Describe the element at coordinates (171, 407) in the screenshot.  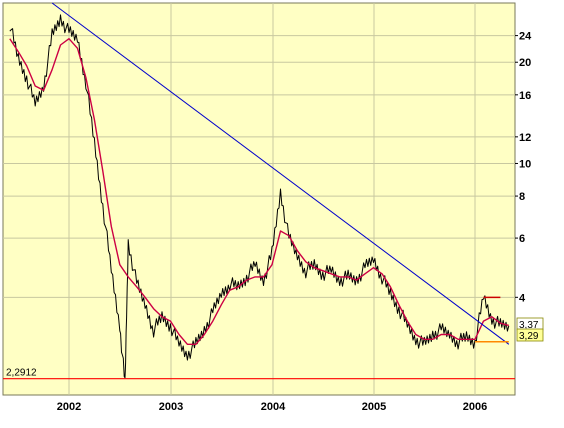
I see `x-tick-label: 2003` at that location.